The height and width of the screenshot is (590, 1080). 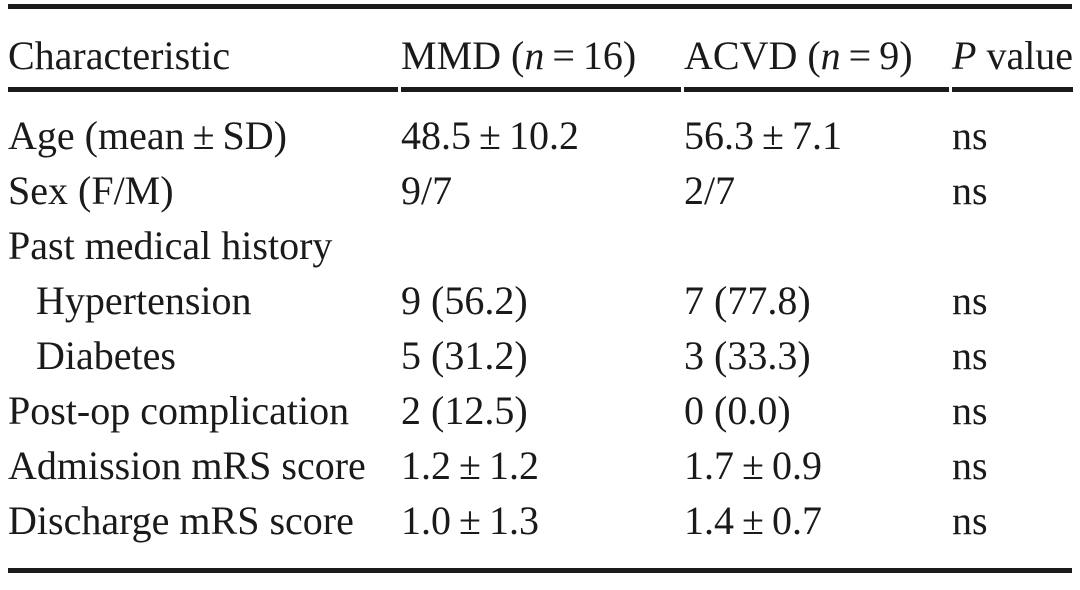 I want to click on cell-acvd-discharge-mrs: 1.4 ± 0.7, so click(x=753, y=520).